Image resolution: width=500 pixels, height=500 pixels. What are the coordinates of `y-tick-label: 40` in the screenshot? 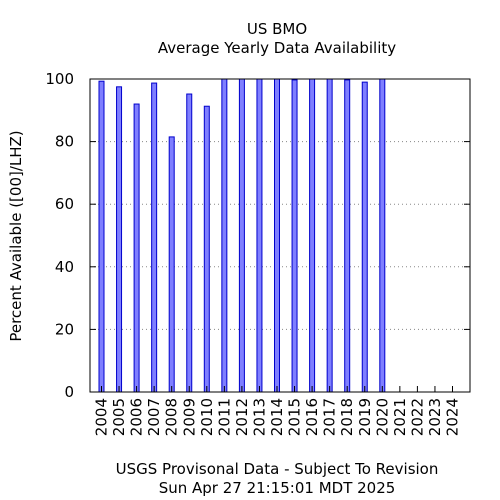 It's located at (64, 267).